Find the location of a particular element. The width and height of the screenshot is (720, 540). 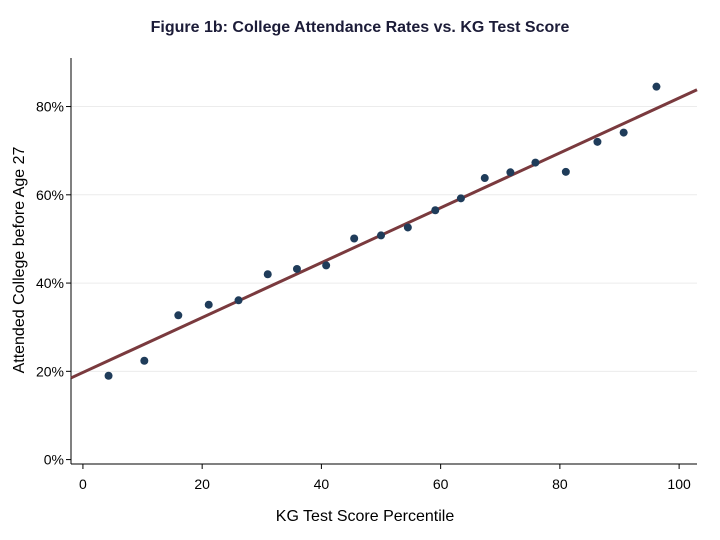

x-ticks: 0 20 40 60 80 100 is located at coordinates (385, 478).